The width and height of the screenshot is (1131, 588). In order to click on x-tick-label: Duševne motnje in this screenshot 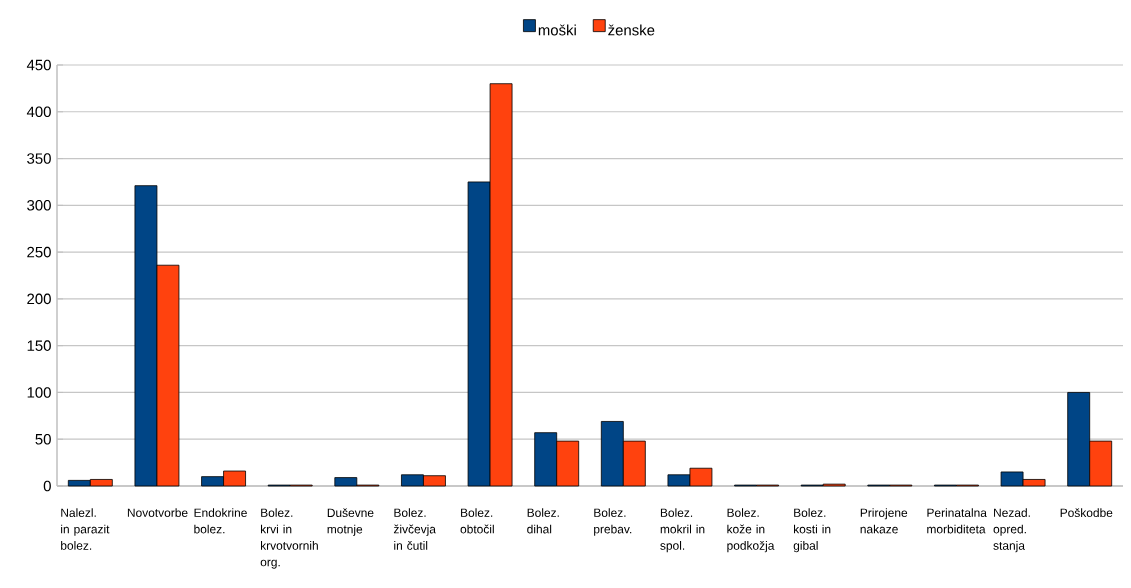, I will do `click(350, 522)`.